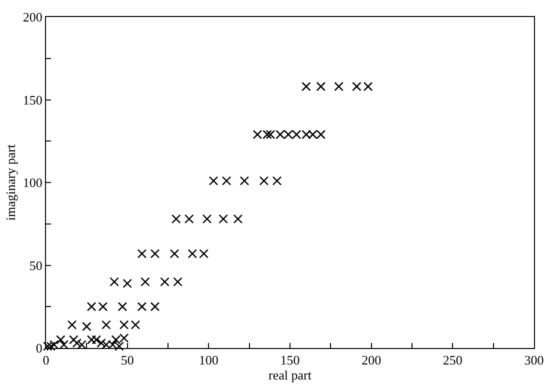 The width and height of the screenshot is (554, 389). What do you see at coordinates (208, 360) in the screenshot?
I see `x-tick-label: 100` at bounding box center [208, 360].